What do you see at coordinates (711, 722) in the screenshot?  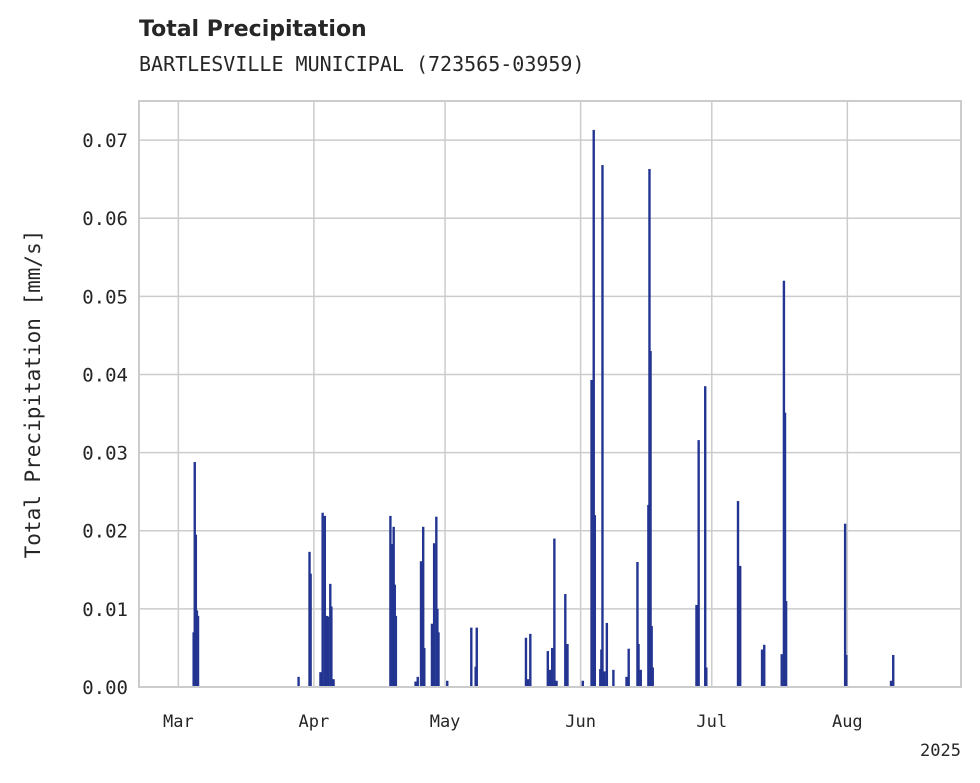 I see `x-tick-label: Jul` at bounding box center [711, 722].